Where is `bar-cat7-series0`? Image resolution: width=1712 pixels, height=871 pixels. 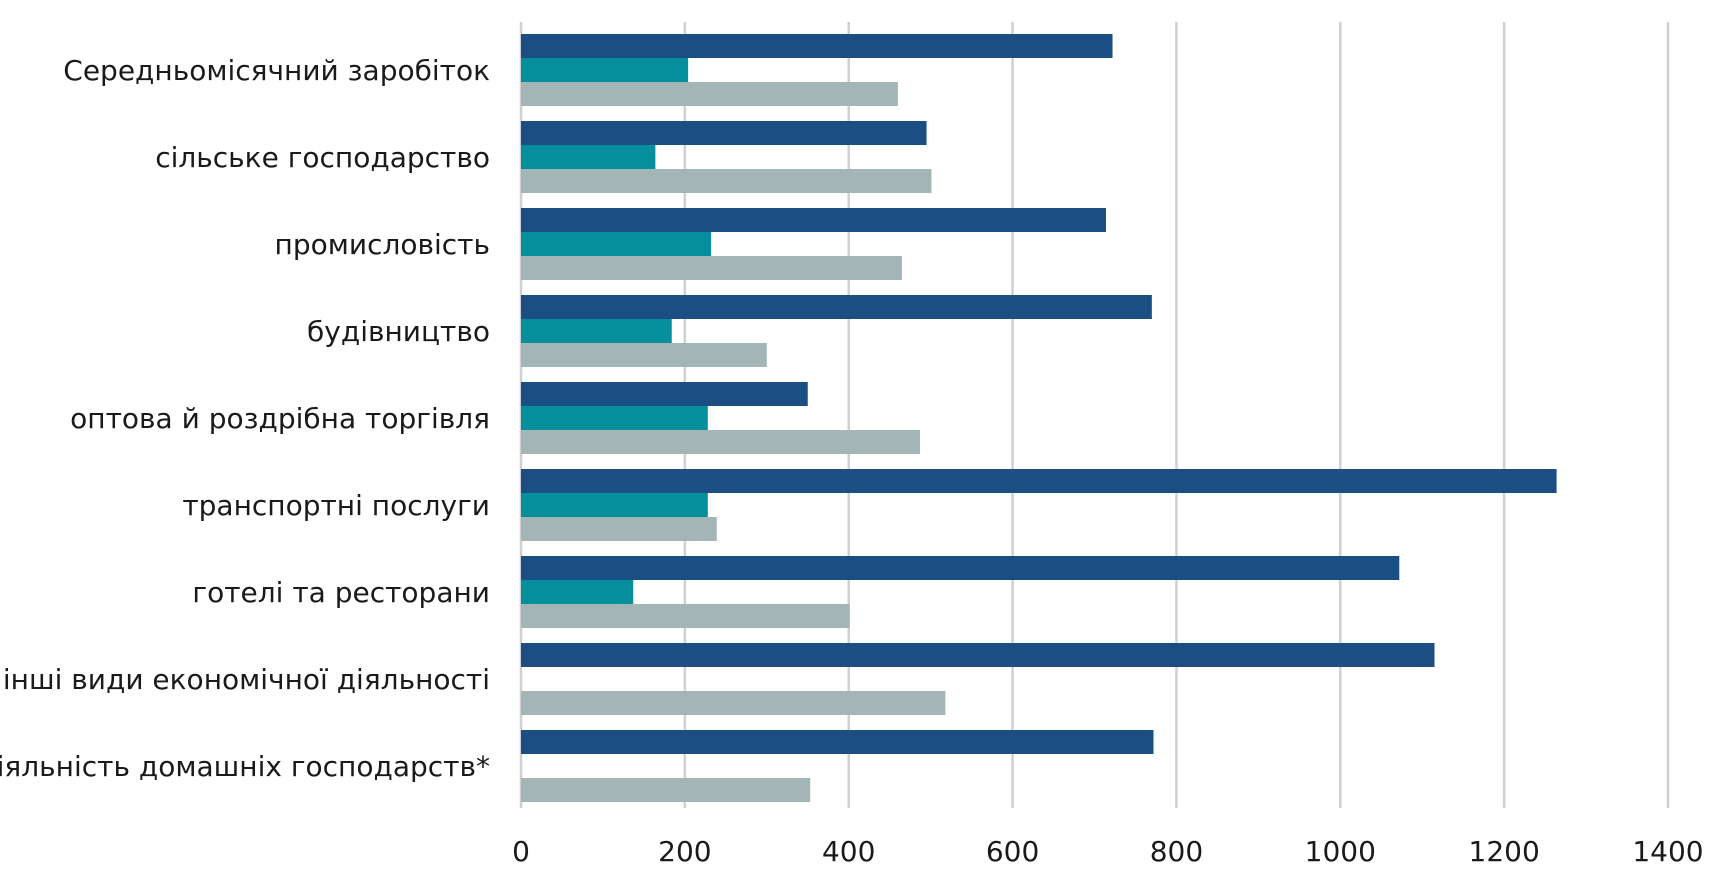 bar-cat7-series0 is located at coordinates (978, 655).